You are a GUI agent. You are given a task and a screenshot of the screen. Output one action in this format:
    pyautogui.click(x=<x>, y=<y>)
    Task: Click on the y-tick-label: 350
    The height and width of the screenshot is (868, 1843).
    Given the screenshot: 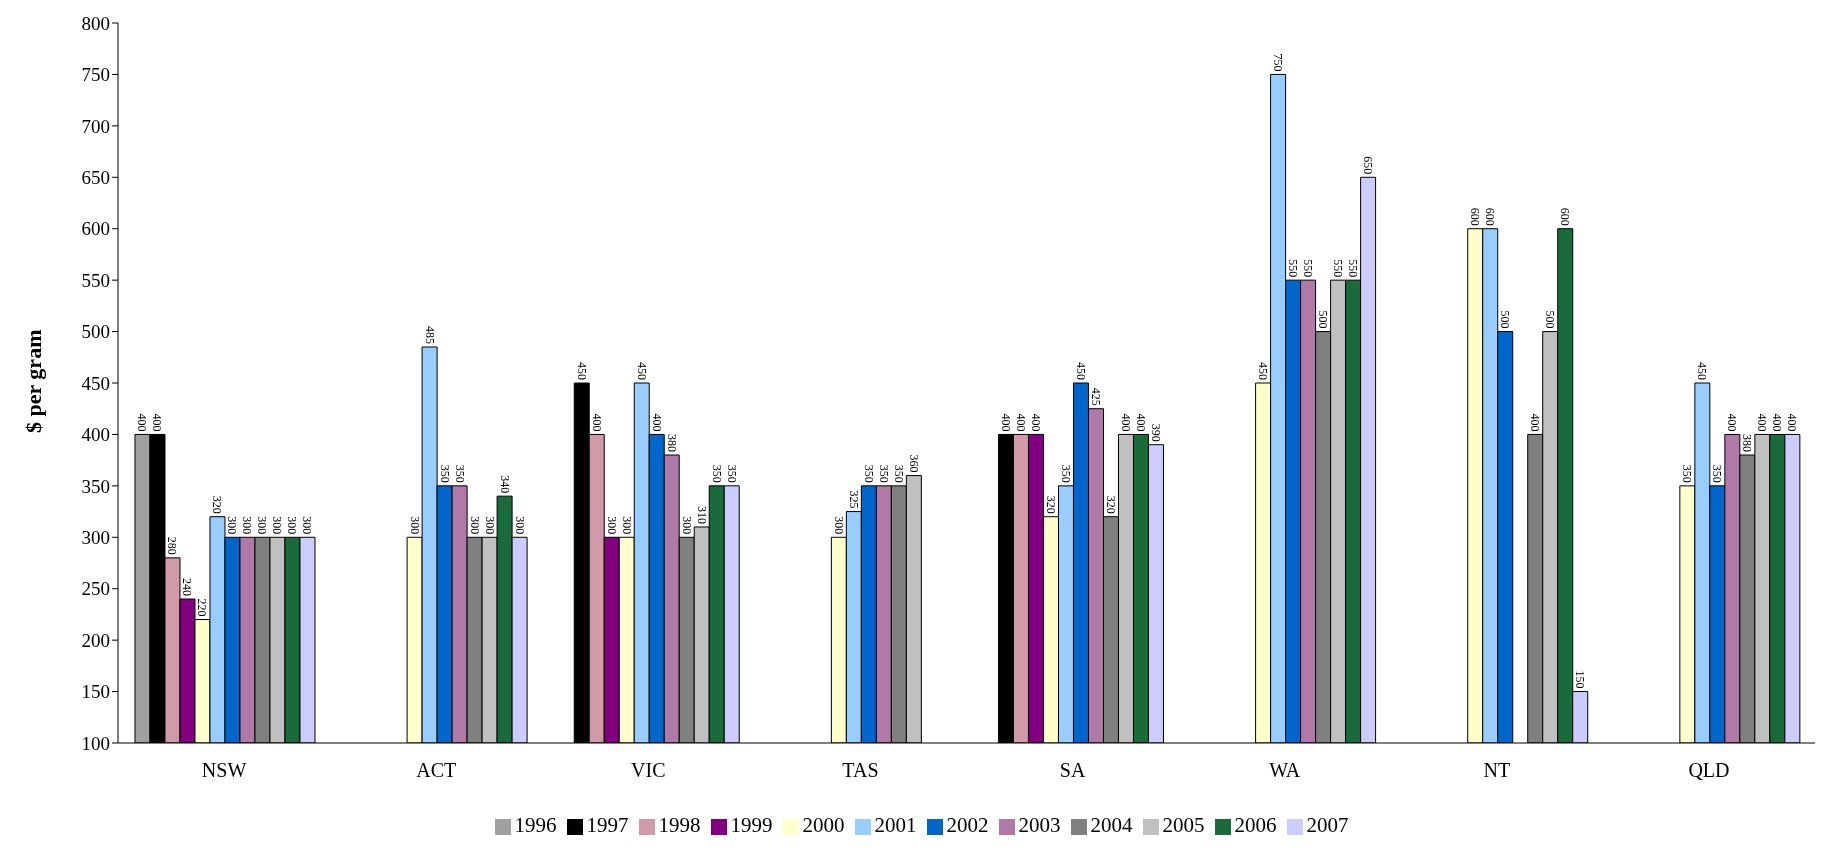 What is the action you would take?
    pyautogui.click(x=95, y=486)
    